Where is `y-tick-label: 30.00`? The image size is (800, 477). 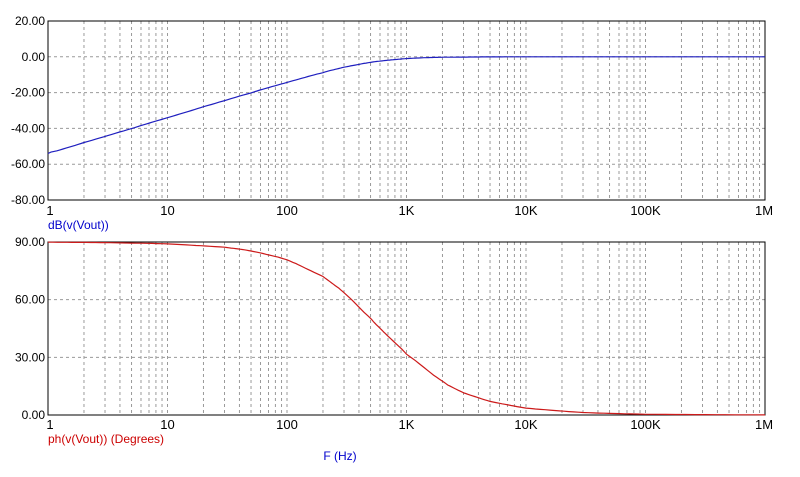 y-tick-label: 30.00 is located at coordinates (30, 357).